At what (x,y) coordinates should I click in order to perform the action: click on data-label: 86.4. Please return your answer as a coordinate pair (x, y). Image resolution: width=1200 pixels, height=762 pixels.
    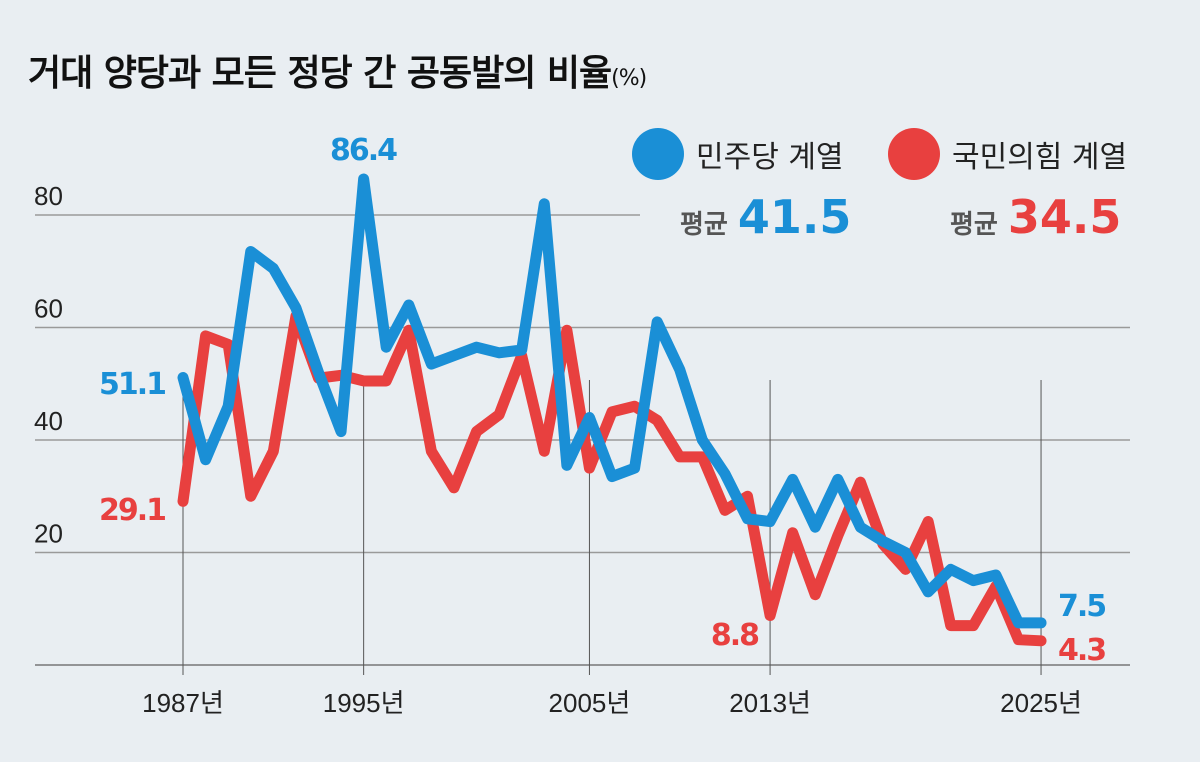
    Looking at the image, I should click on (363, 150).